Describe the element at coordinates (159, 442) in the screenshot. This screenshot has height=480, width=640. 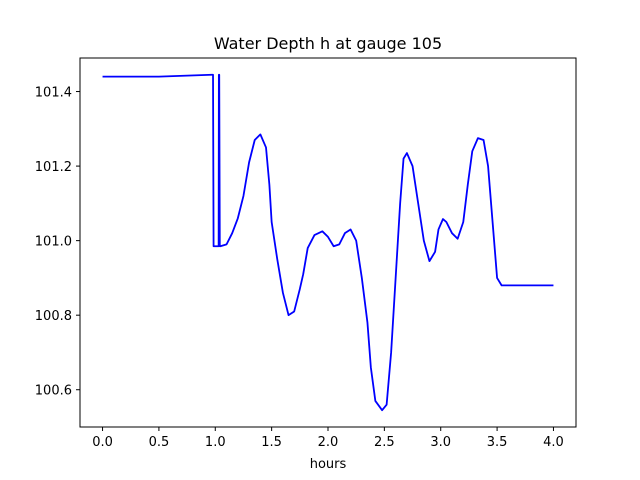
I see `x-tick-label: 0.5` at that location.